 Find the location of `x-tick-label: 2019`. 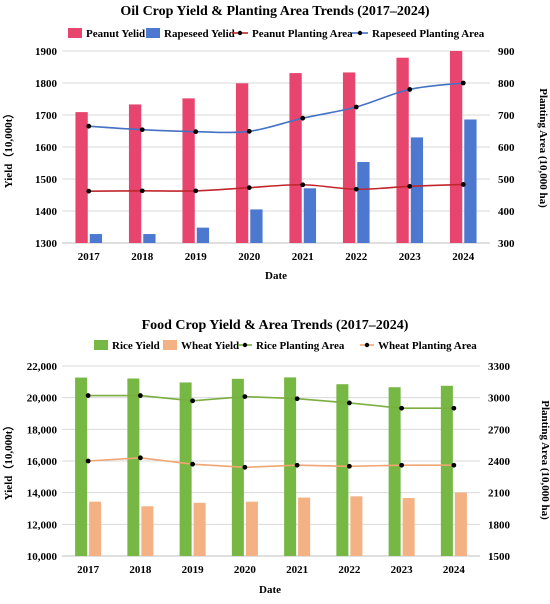

x-tick-label: 2019 is located at coordinates (193, 570).